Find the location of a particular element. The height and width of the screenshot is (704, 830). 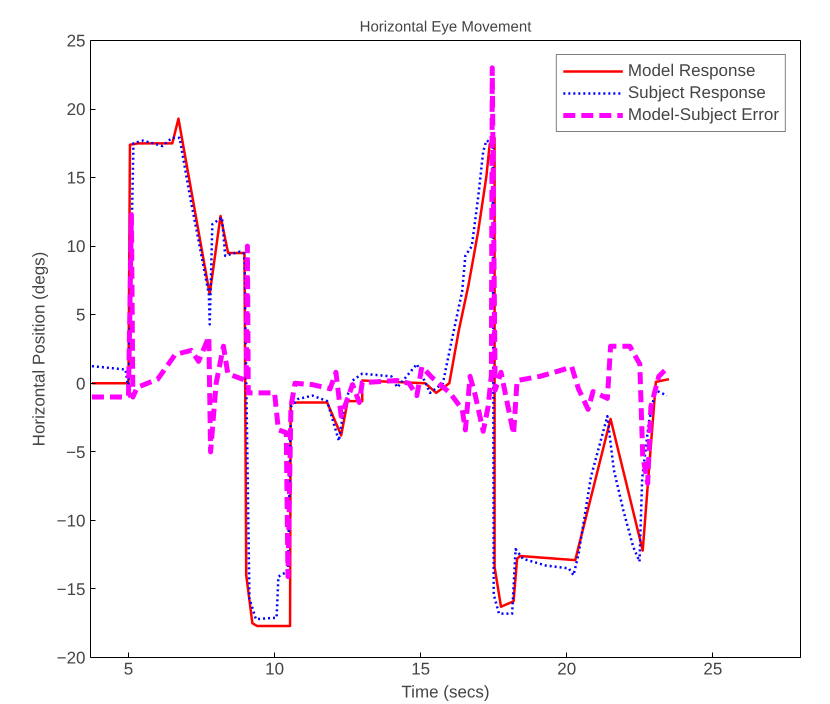

x-tick-label: 20 is located at coordinates (566, 669).